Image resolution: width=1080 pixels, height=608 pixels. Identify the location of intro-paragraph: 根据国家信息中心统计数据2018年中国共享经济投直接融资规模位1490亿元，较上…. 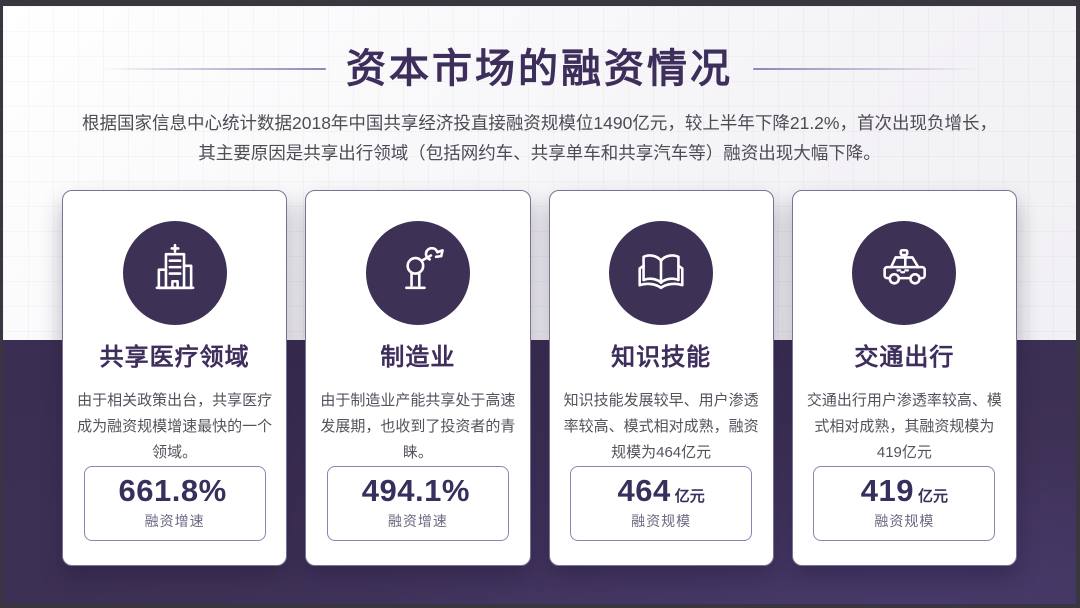
(539, 138).